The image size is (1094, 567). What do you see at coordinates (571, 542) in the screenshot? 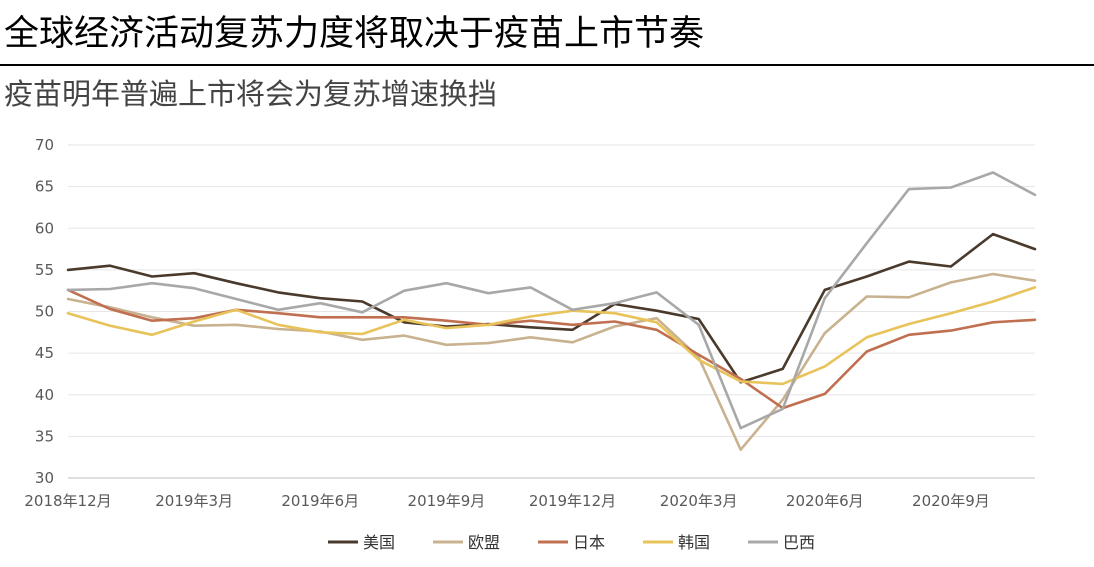
I see `legend: 美国 欧盟 日本 韩国 巴西` at bounding box center [571, 542].